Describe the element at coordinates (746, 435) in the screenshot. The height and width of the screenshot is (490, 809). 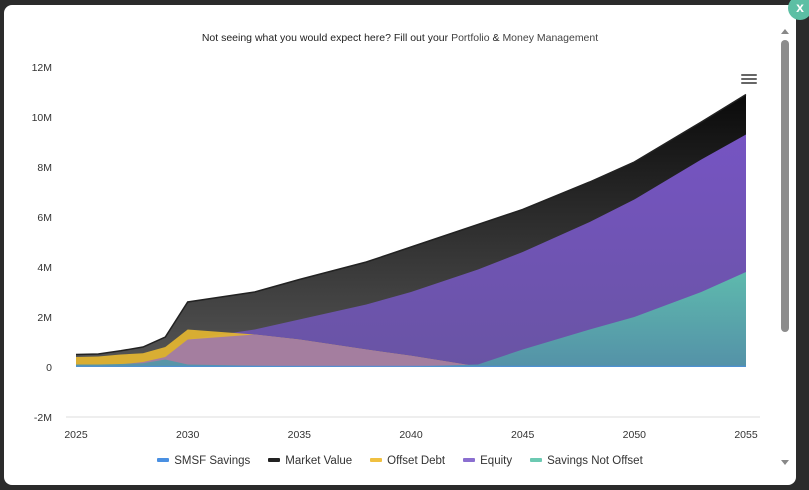
I see `x-tick-label: 2055` at that location.